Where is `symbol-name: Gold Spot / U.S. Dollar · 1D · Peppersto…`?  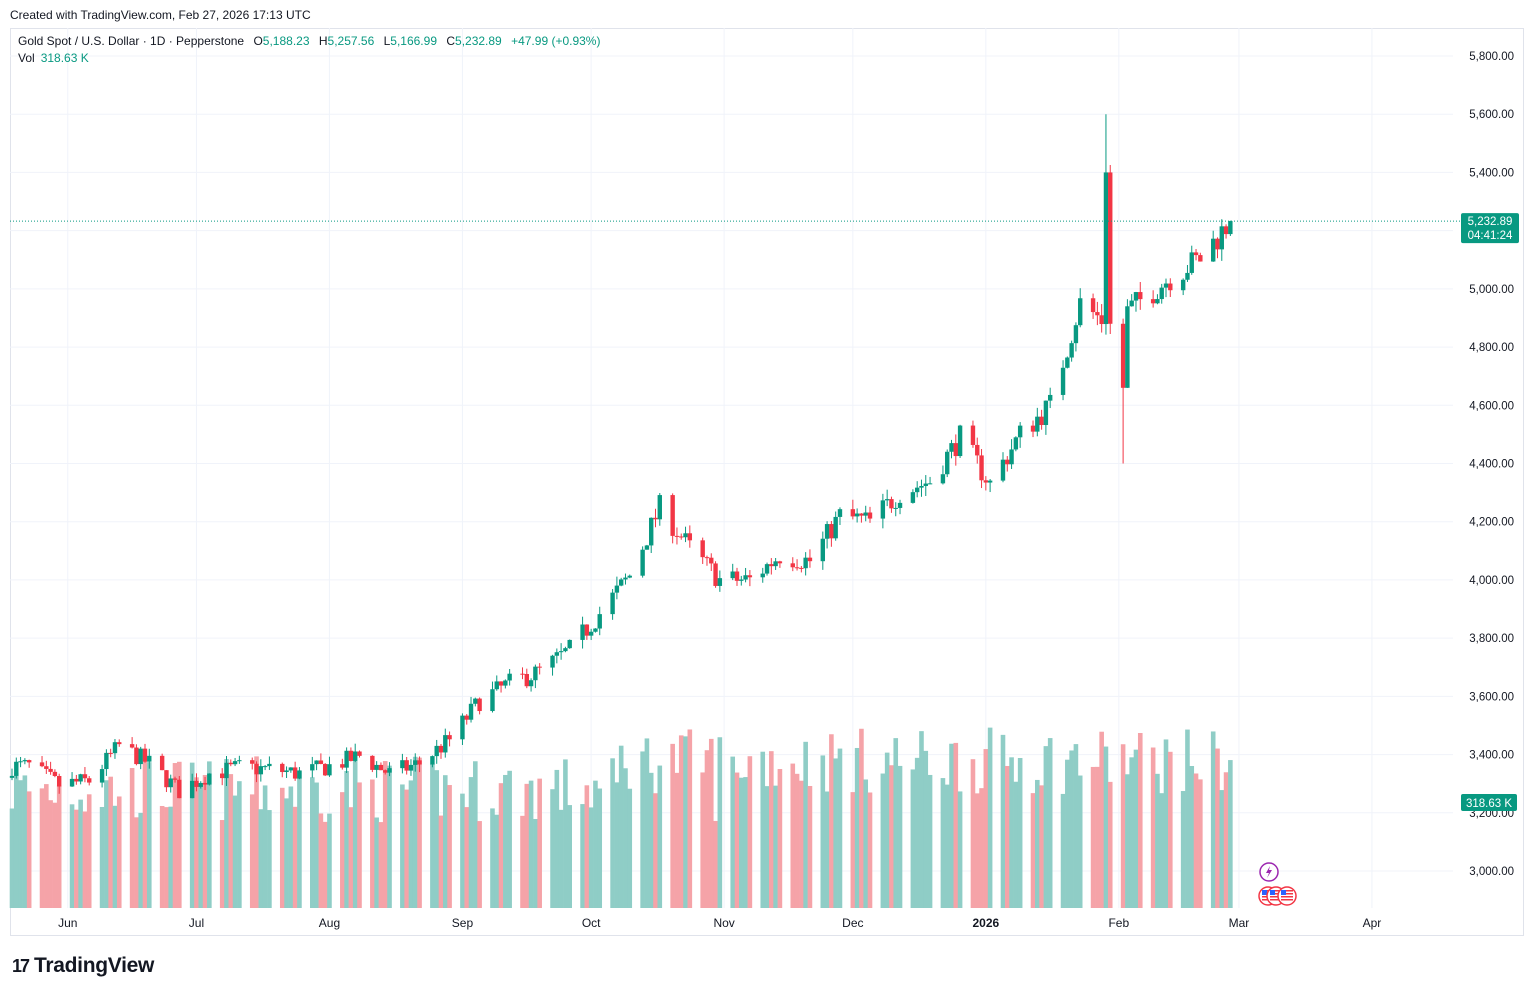
symbol-name: Gold Spot / U.S. Dollar · 1D · Peppersto… is located at coordinates (131, 41).